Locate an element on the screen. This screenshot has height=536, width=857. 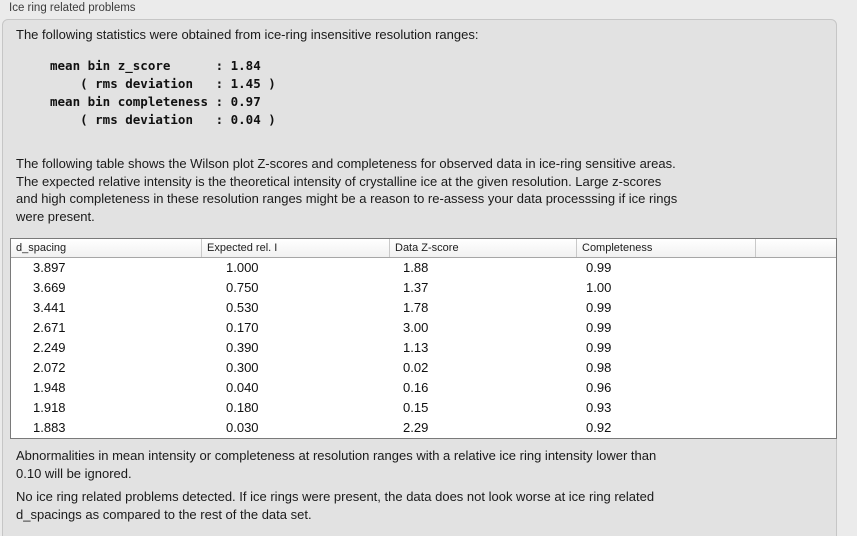
table-row: 2.072 0.300 0.02 0.98 is located at coordinates (423, 368).